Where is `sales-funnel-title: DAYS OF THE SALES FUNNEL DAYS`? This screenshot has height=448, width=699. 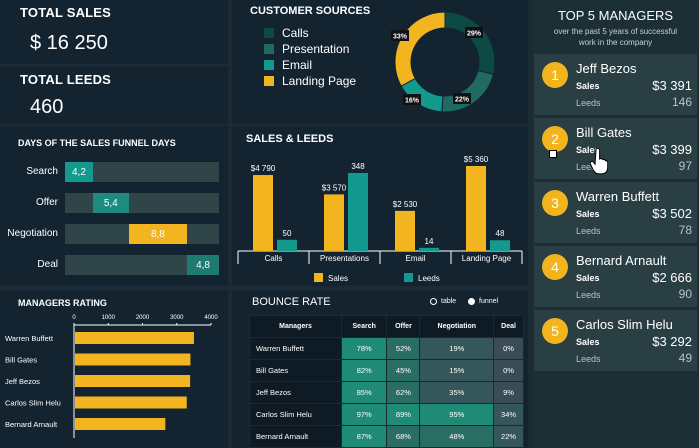
sales-funnel-title: DAYS OF THE SALES FUNNEL DAYS is located at coordinates (97, 143).